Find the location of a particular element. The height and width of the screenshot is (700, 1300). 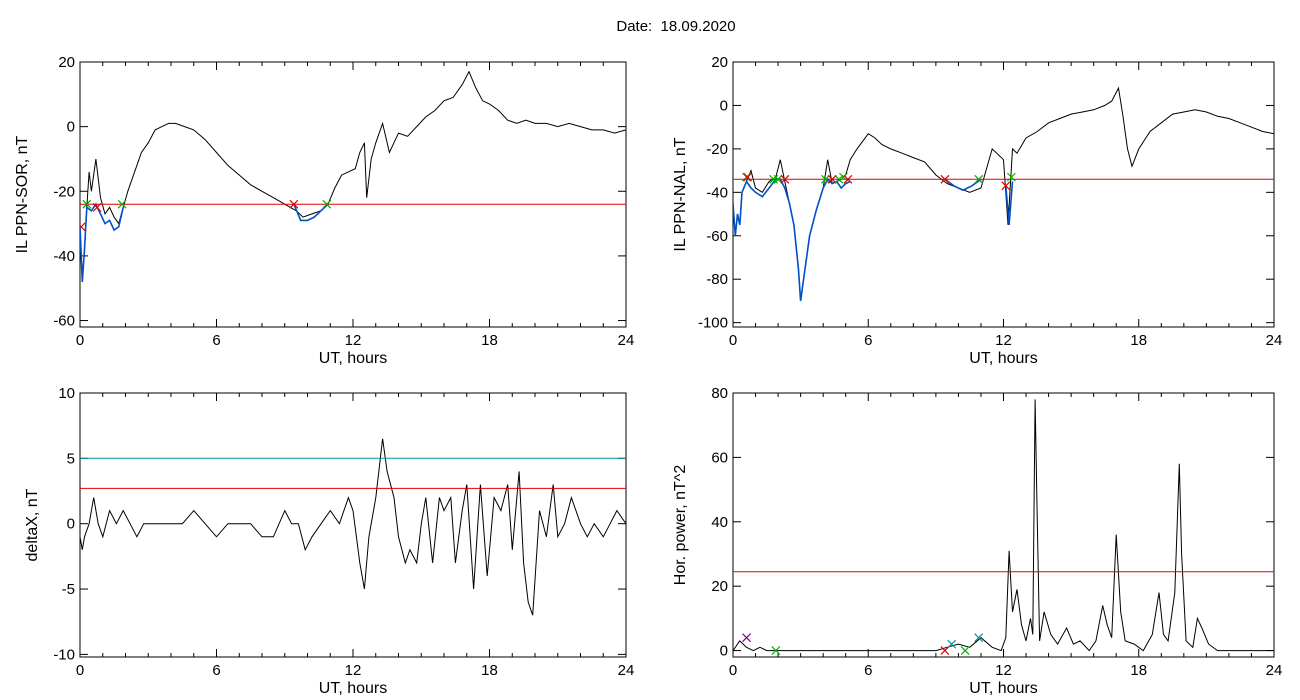

y-tick-label: 40 is located at coordinates (719, 522).